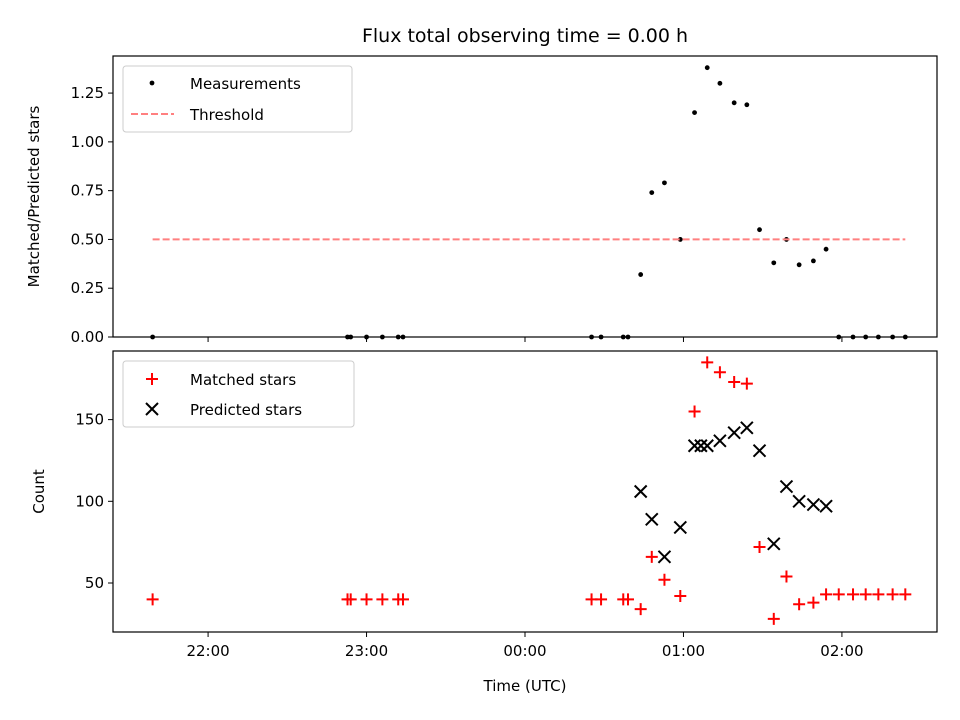  Describe the element at coordinates (87, 337) in the screenshot. I see `top-ytick-label: 0.00` at that location.